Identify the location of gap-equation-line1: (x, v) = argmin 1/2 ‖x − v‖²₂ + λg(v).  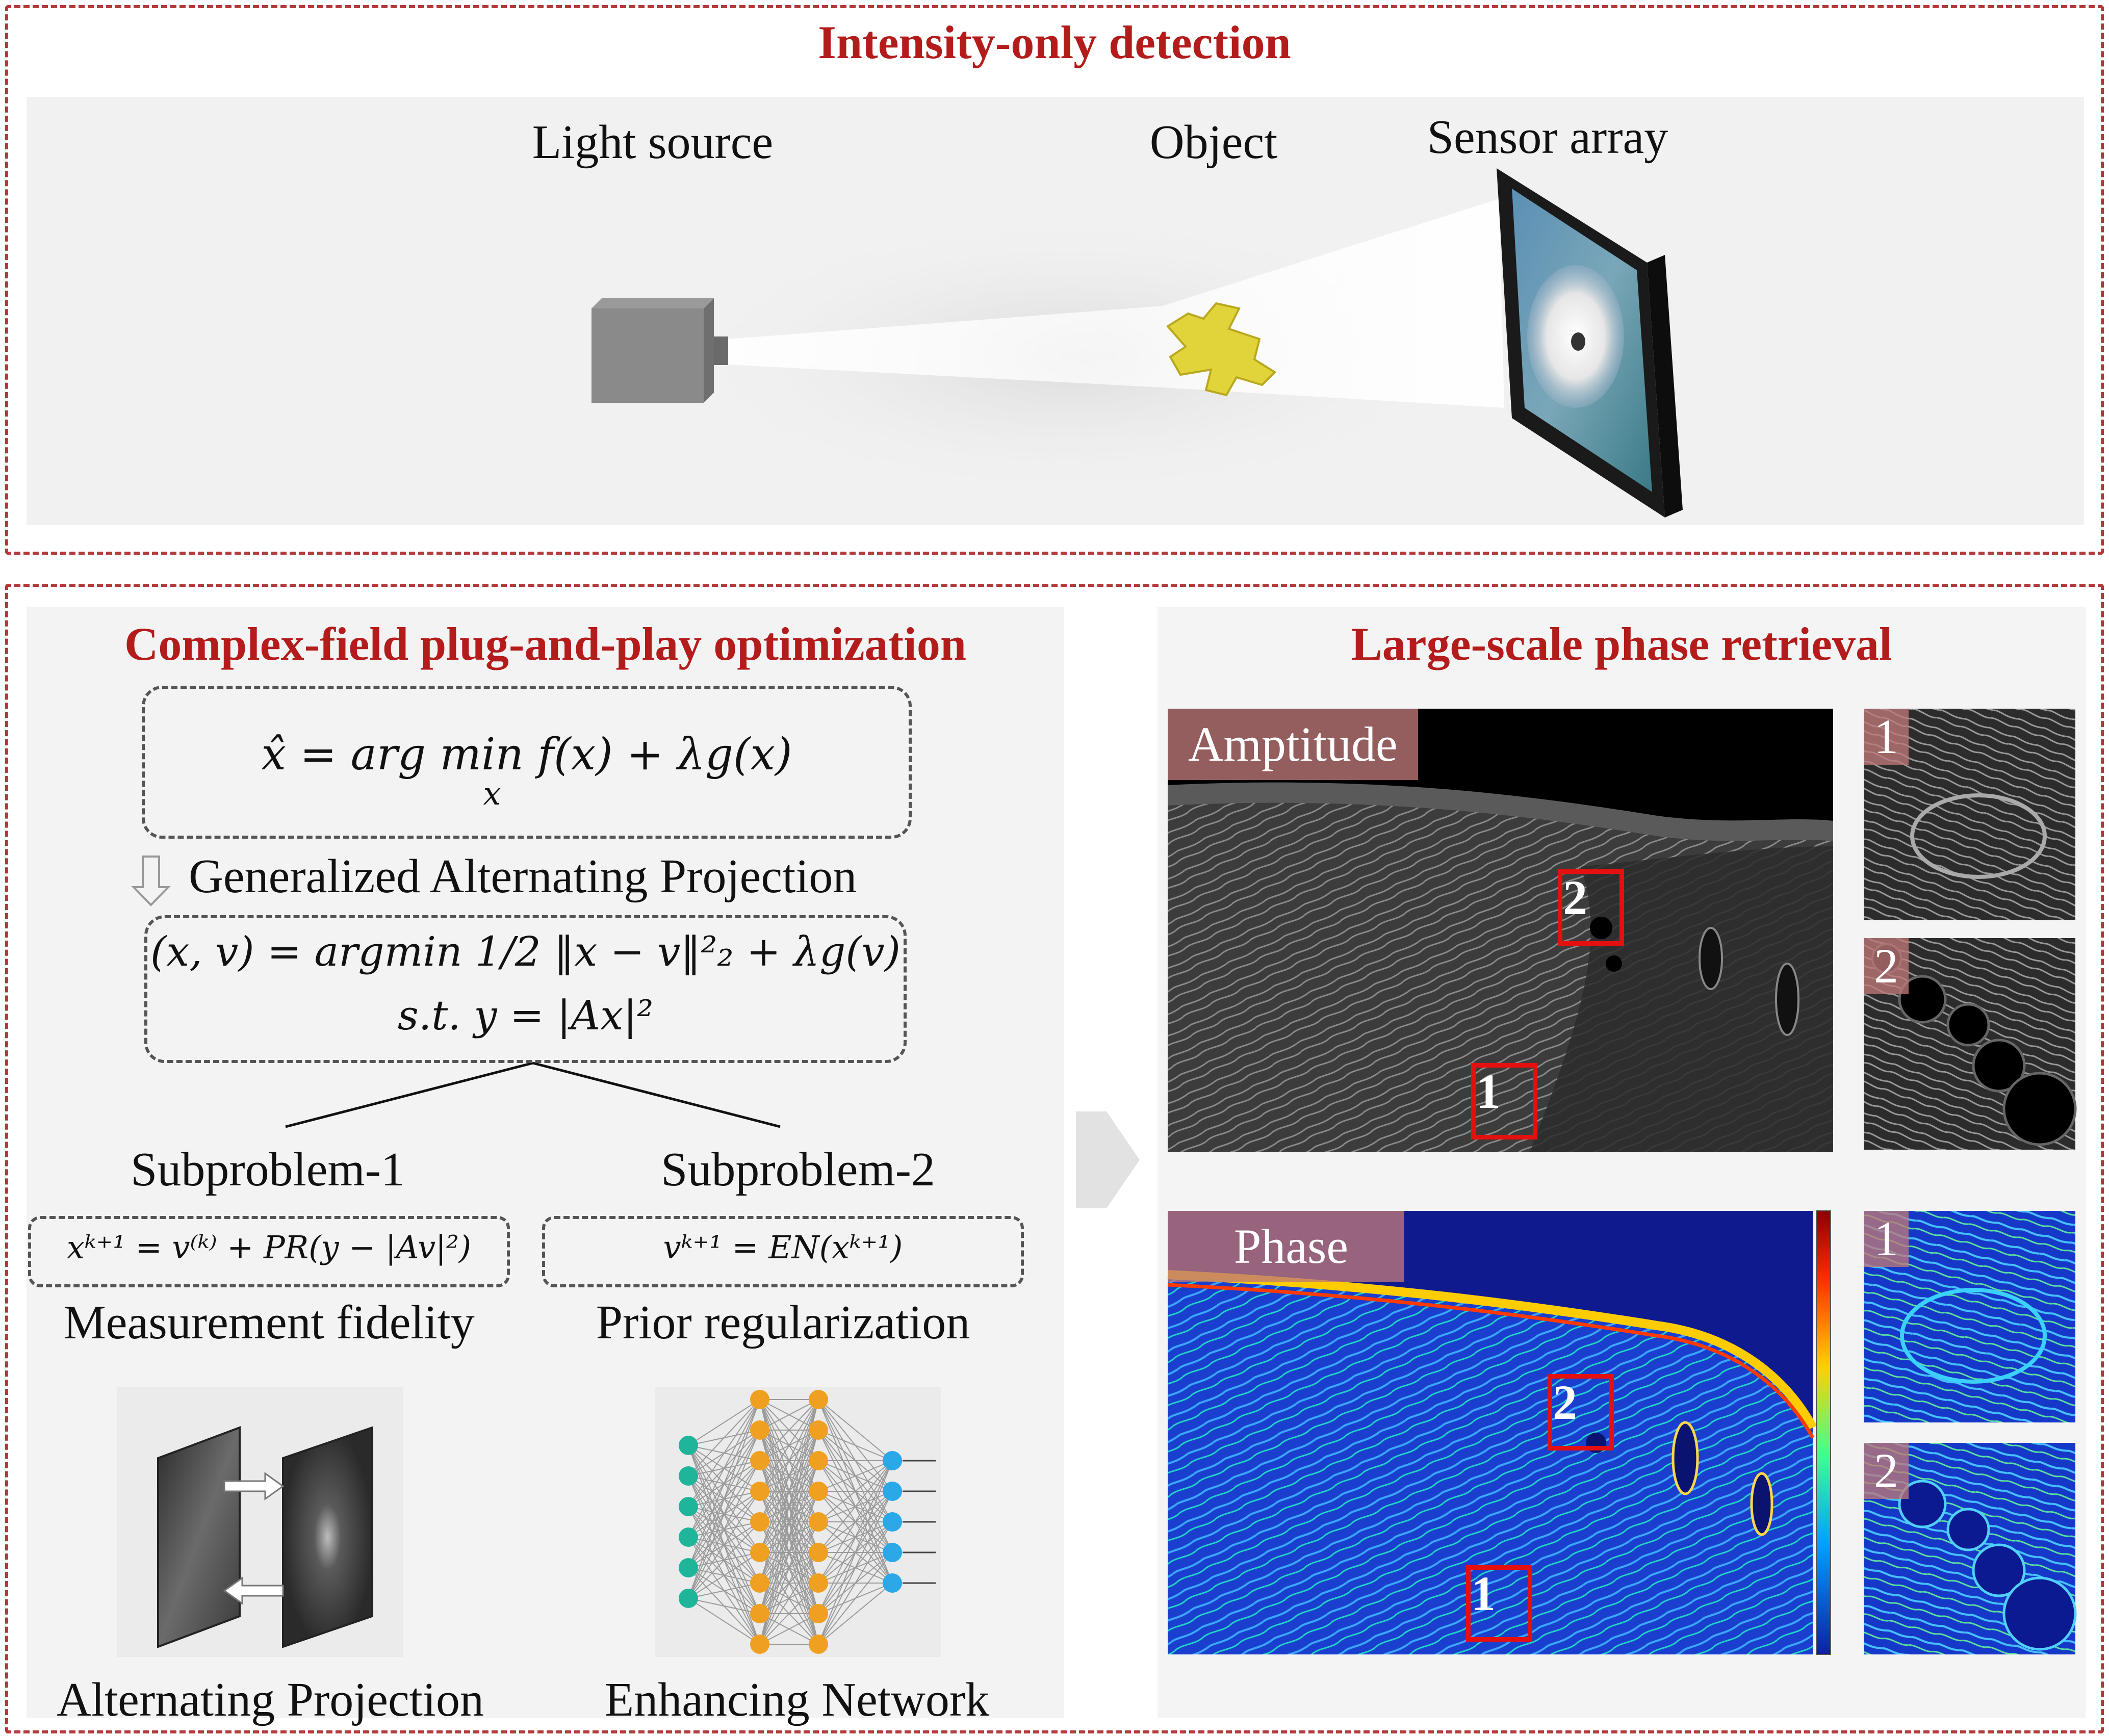
(525, 951).